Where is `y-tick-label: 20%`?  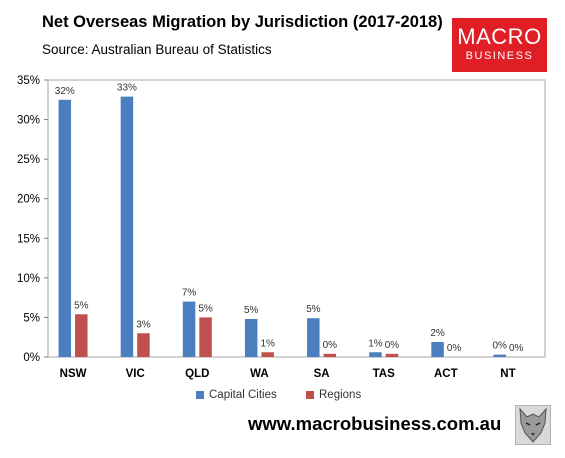
y-tick-label: 20% is located at coordinates (28, 200).